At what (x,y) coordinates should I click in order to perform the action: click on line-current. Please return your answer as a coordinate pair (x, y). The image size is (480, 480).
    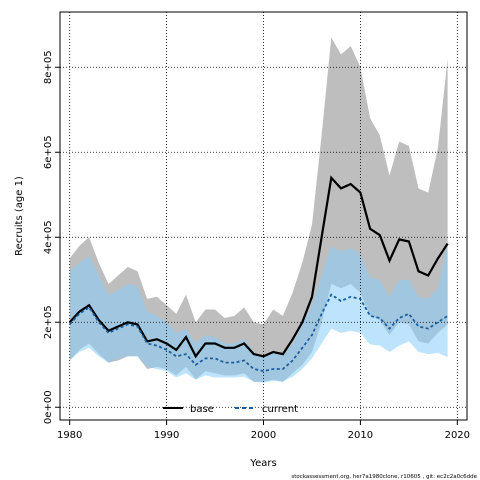
    Looking at the image, I should click on (259, 333).